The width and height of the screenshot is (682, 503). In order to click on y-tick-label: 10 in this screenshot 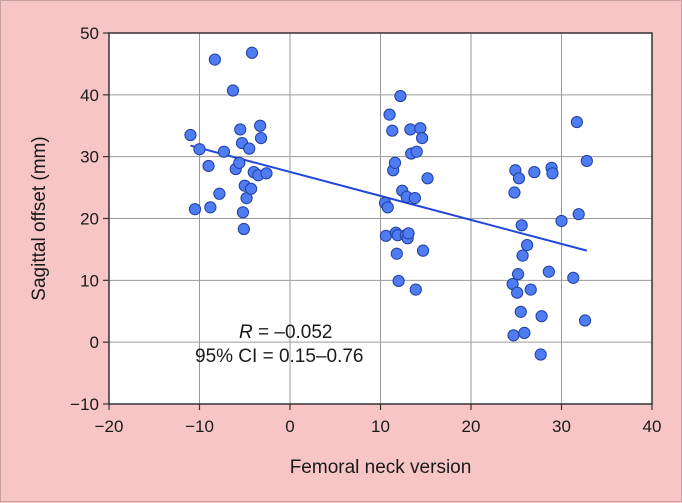, I will do `click(89, 280)`.